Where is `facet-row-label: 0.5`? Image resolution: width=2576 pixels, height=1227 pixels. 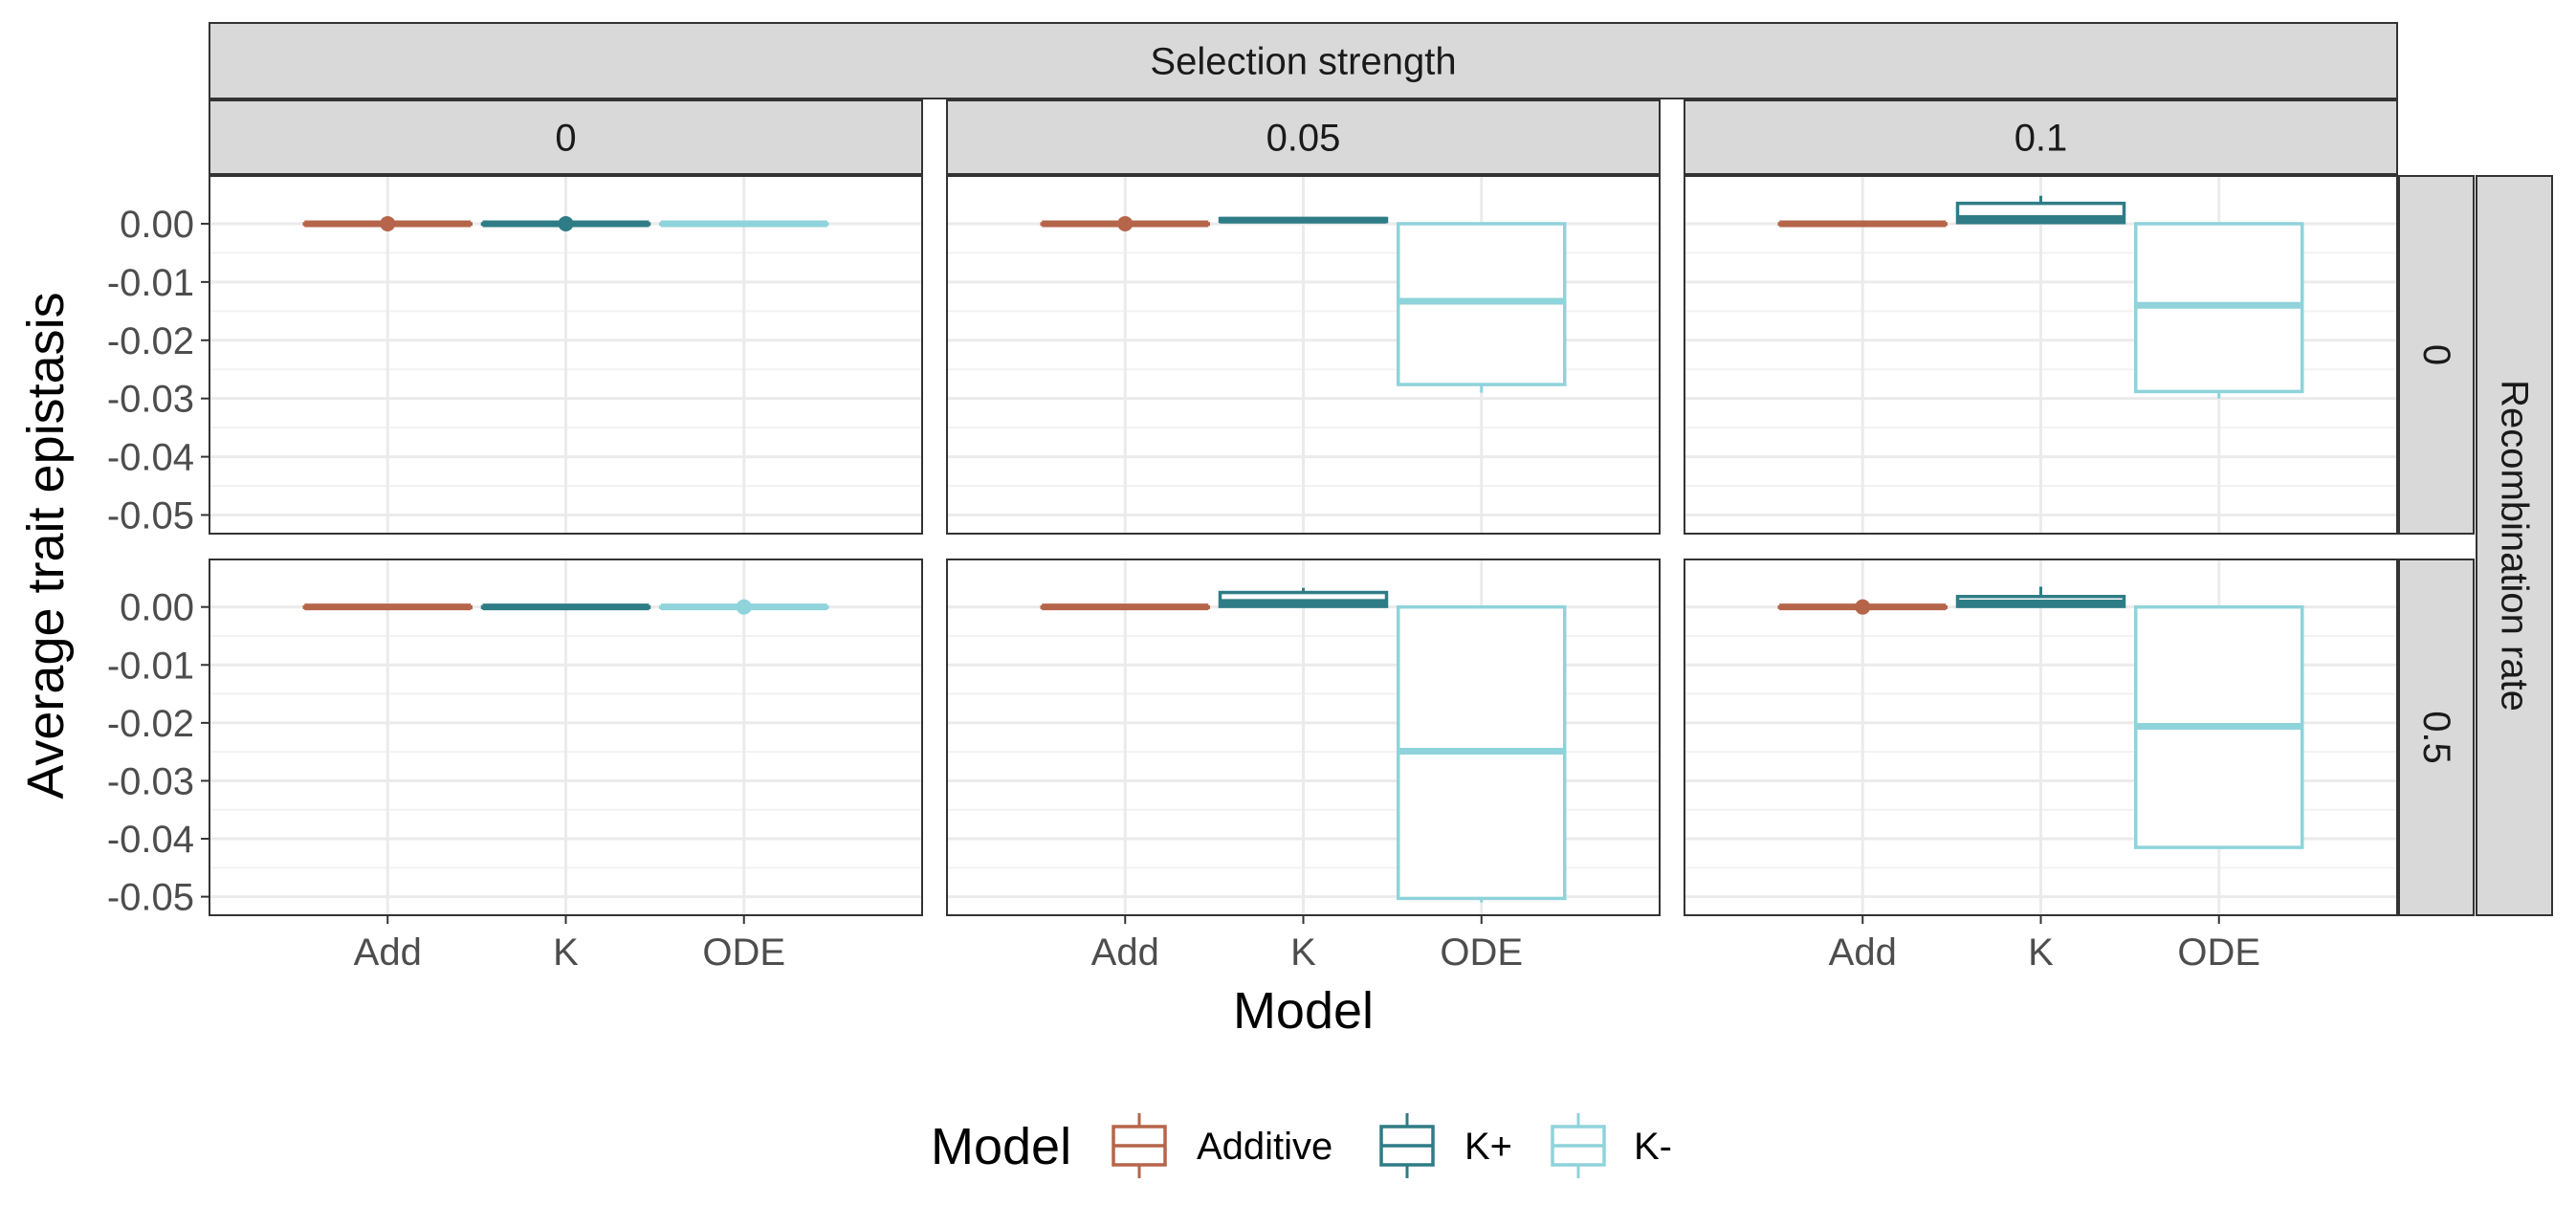 facet-row-label: 0.5 is located at coordinates (2436, 737).